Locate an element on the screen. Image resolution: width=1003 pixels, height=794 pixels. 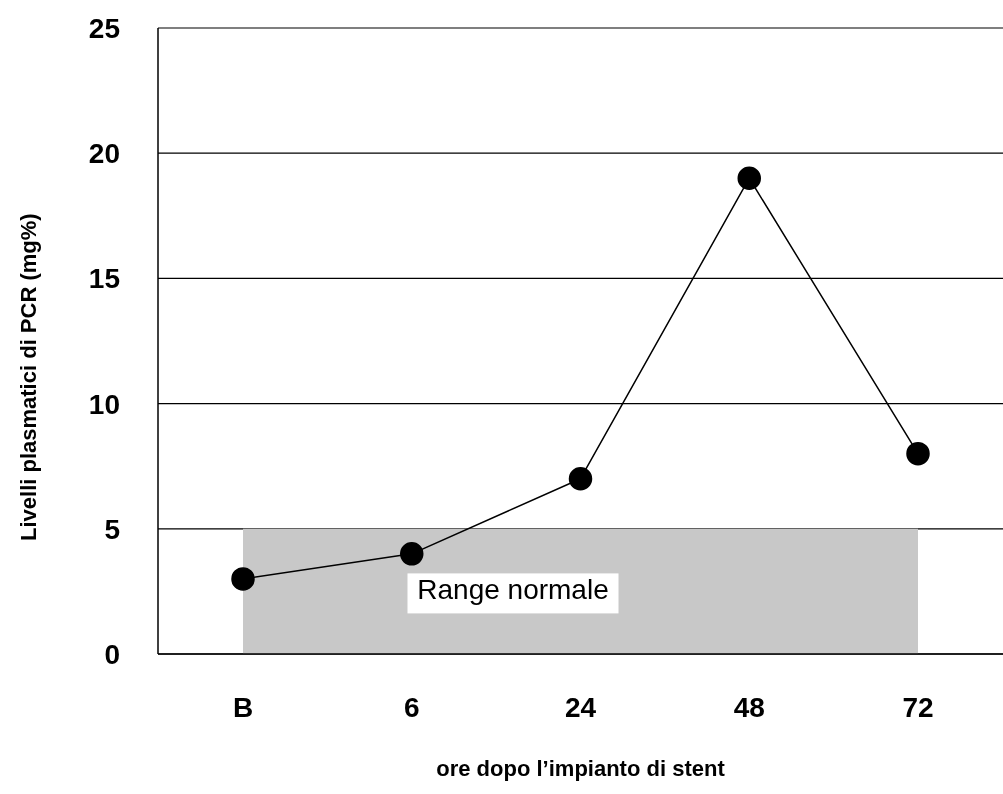
y-axis-title: Livelli plasmatici di PCR (mg%) is located at coordinates (28, 377).